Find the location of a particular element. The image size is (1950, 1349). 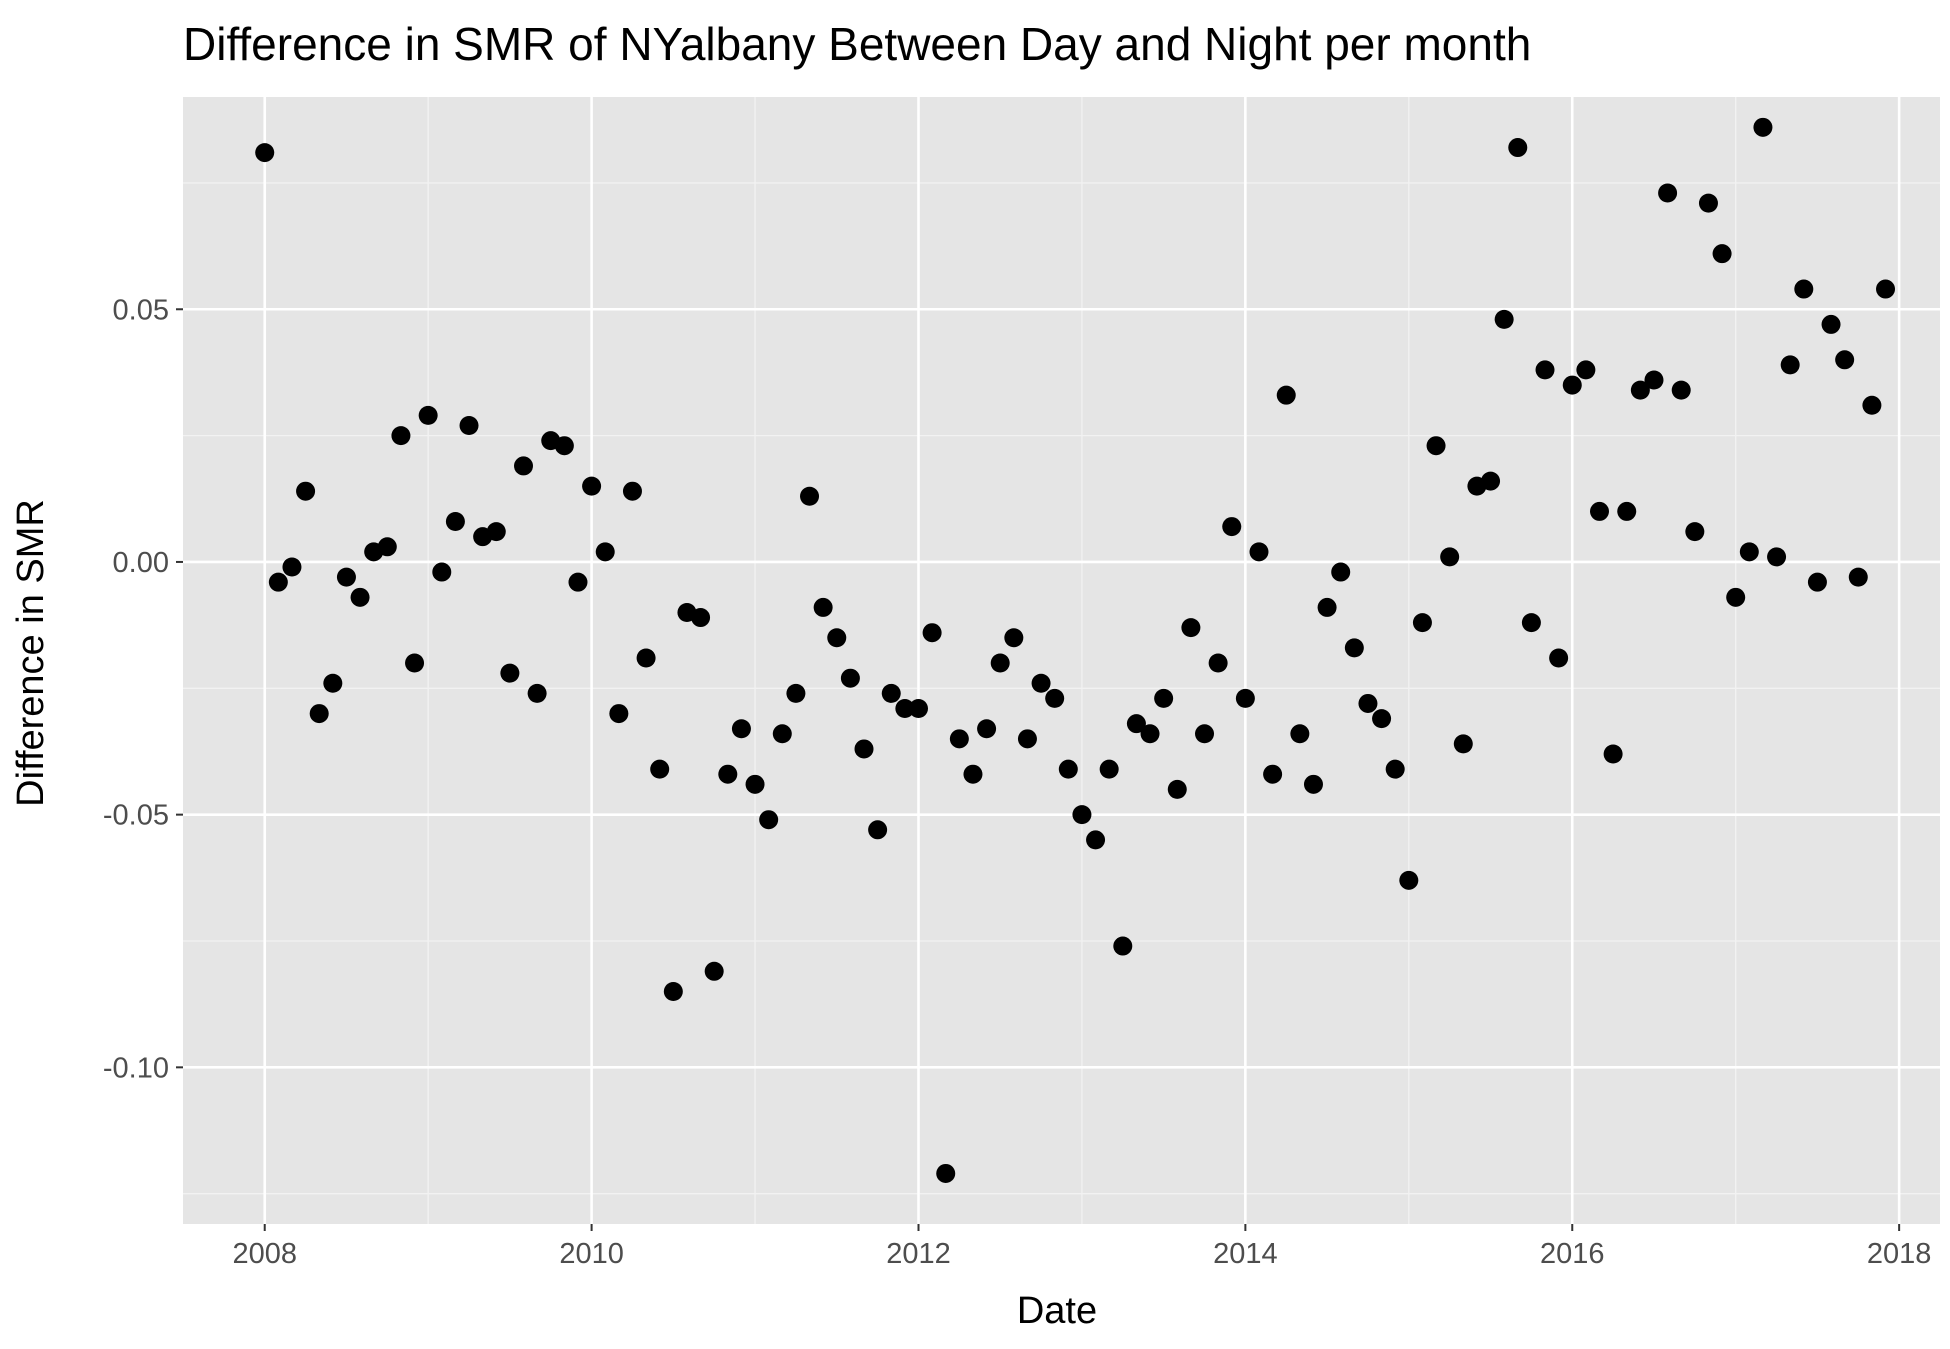

y-tick-label: 0.05 is located at coordinates (141, 310).